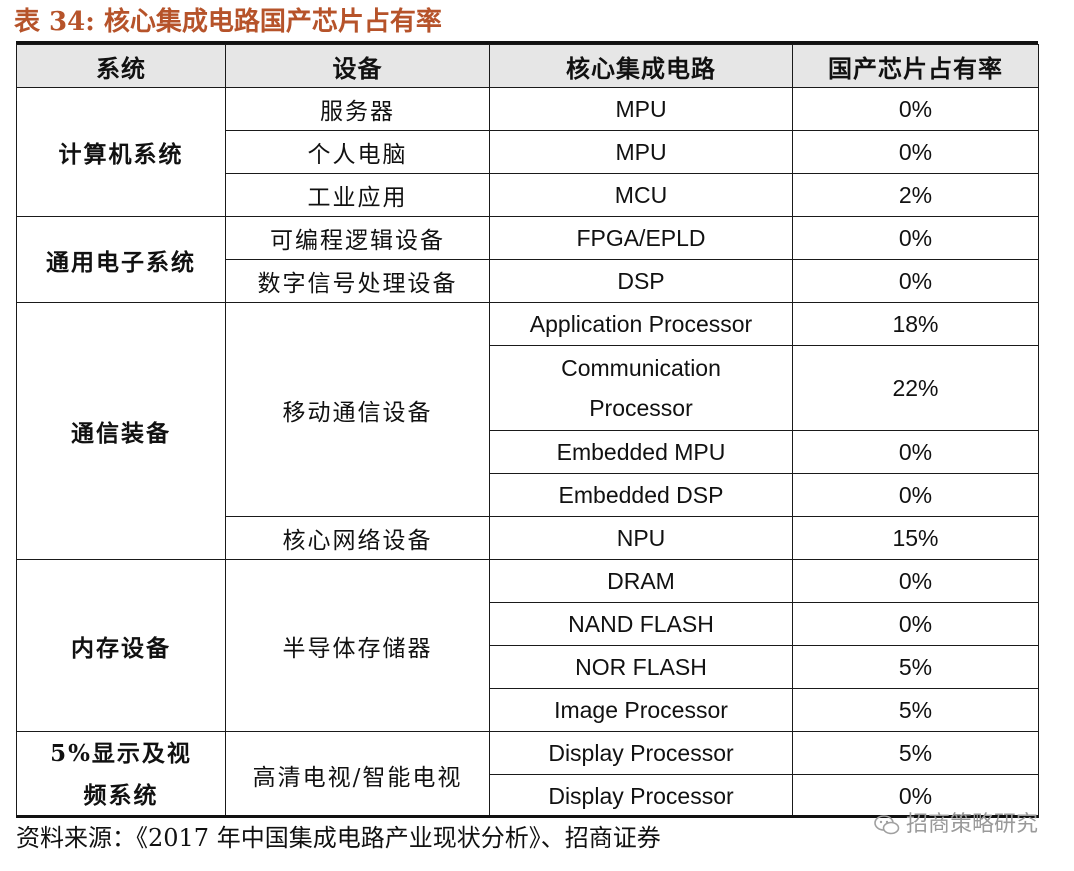  Describe the element at coordinates (641, 281) in the screenshot. I see `ic-cell: DSP` at that location.